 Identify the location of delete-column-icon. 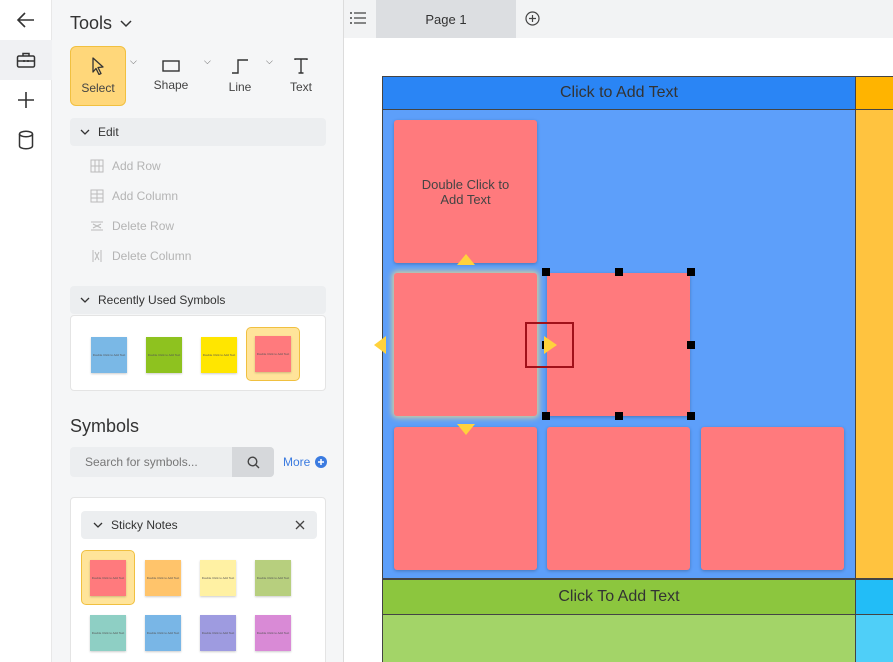
(97, 256).